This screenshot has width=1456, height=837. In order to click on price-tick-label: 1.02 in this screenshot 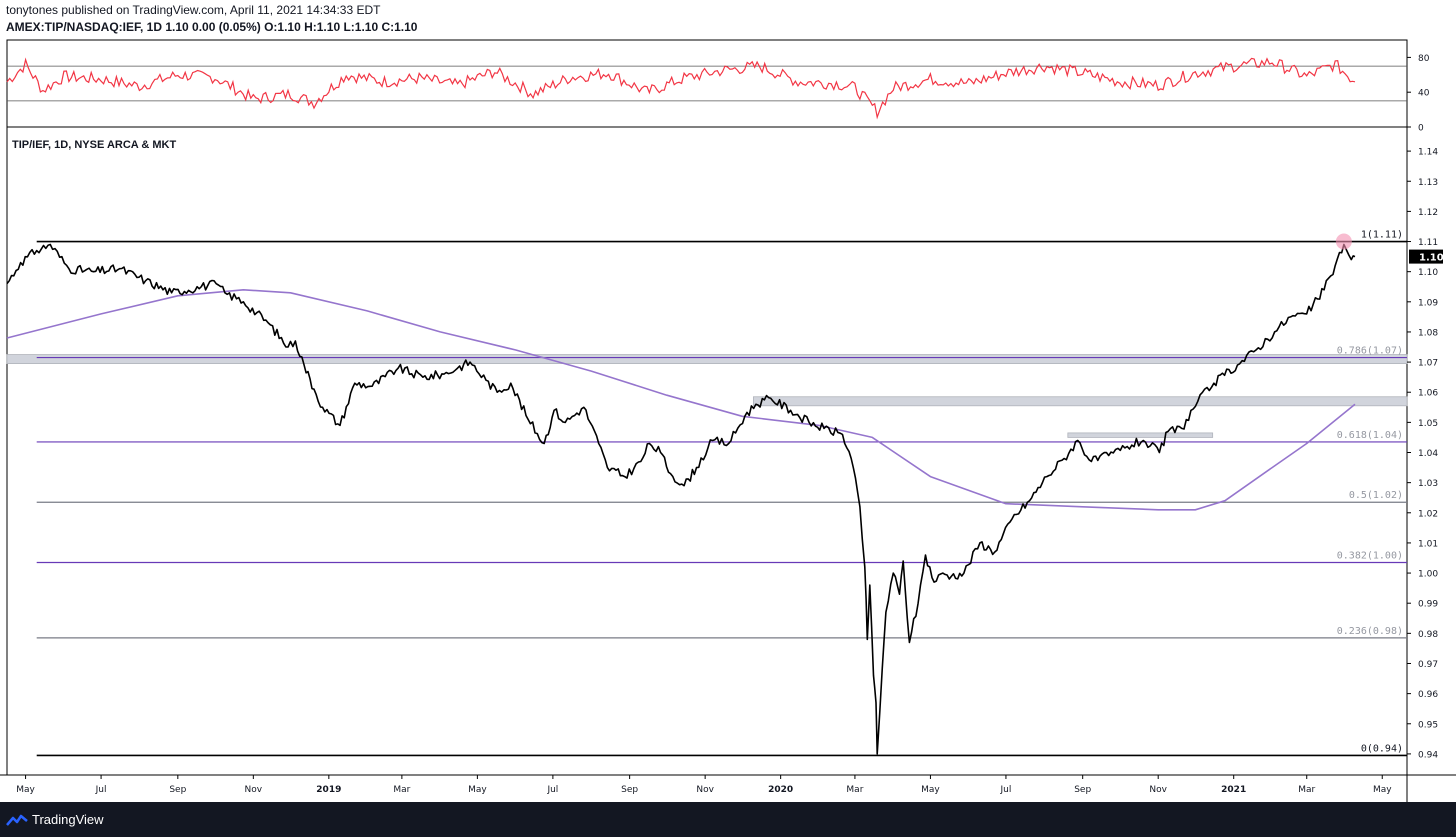, I will do `click(1428, 514)`.